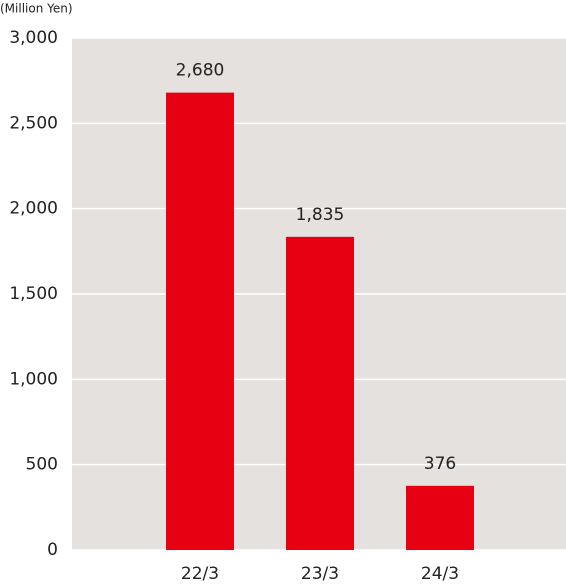  Describe the element at coordinates (52, 550) in the screenshot. I see `y-tick-label: 0` at that location.